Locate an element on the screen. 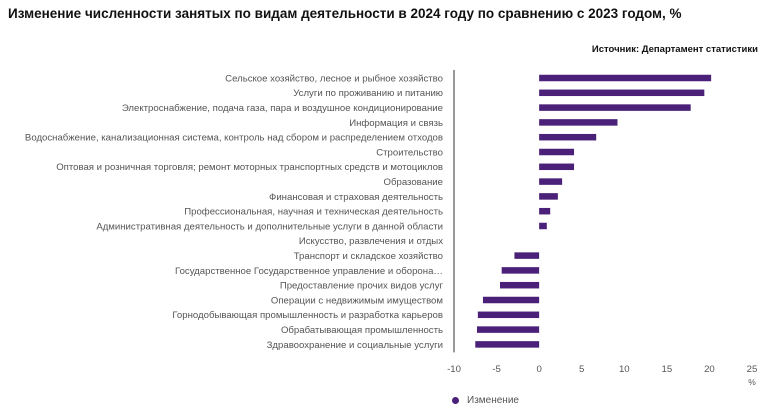  legend-swatch-icon is located at coordinates (455, 400).